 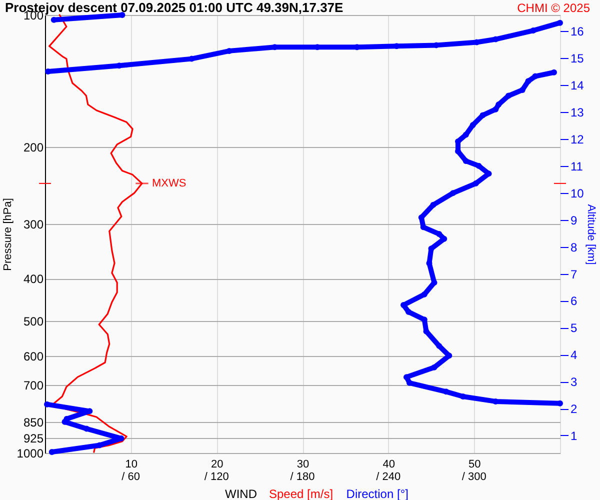 I want to click on y-tick-label: 925, so click(x=33, y=439).